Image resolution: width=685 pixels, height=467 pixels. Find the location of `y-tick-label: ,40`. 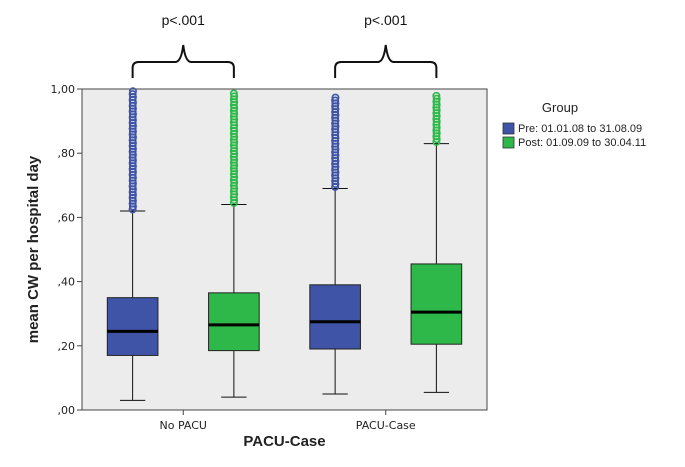

y-tick-label: ,40 is located at coordinates (67, 282).